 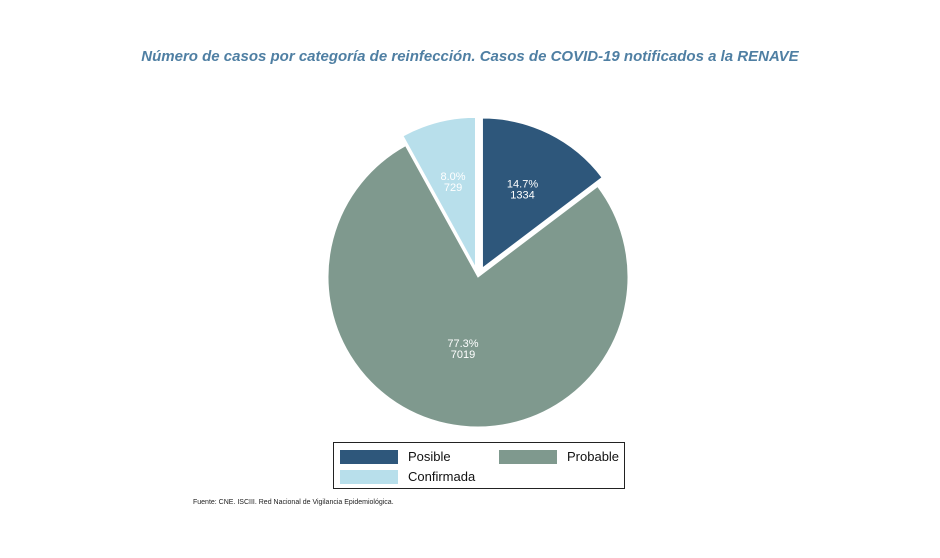 What do you see at coordinates (528, 456) in the screenshot?
I see `legend-swatch-probable` at bounding box center [528, 456].